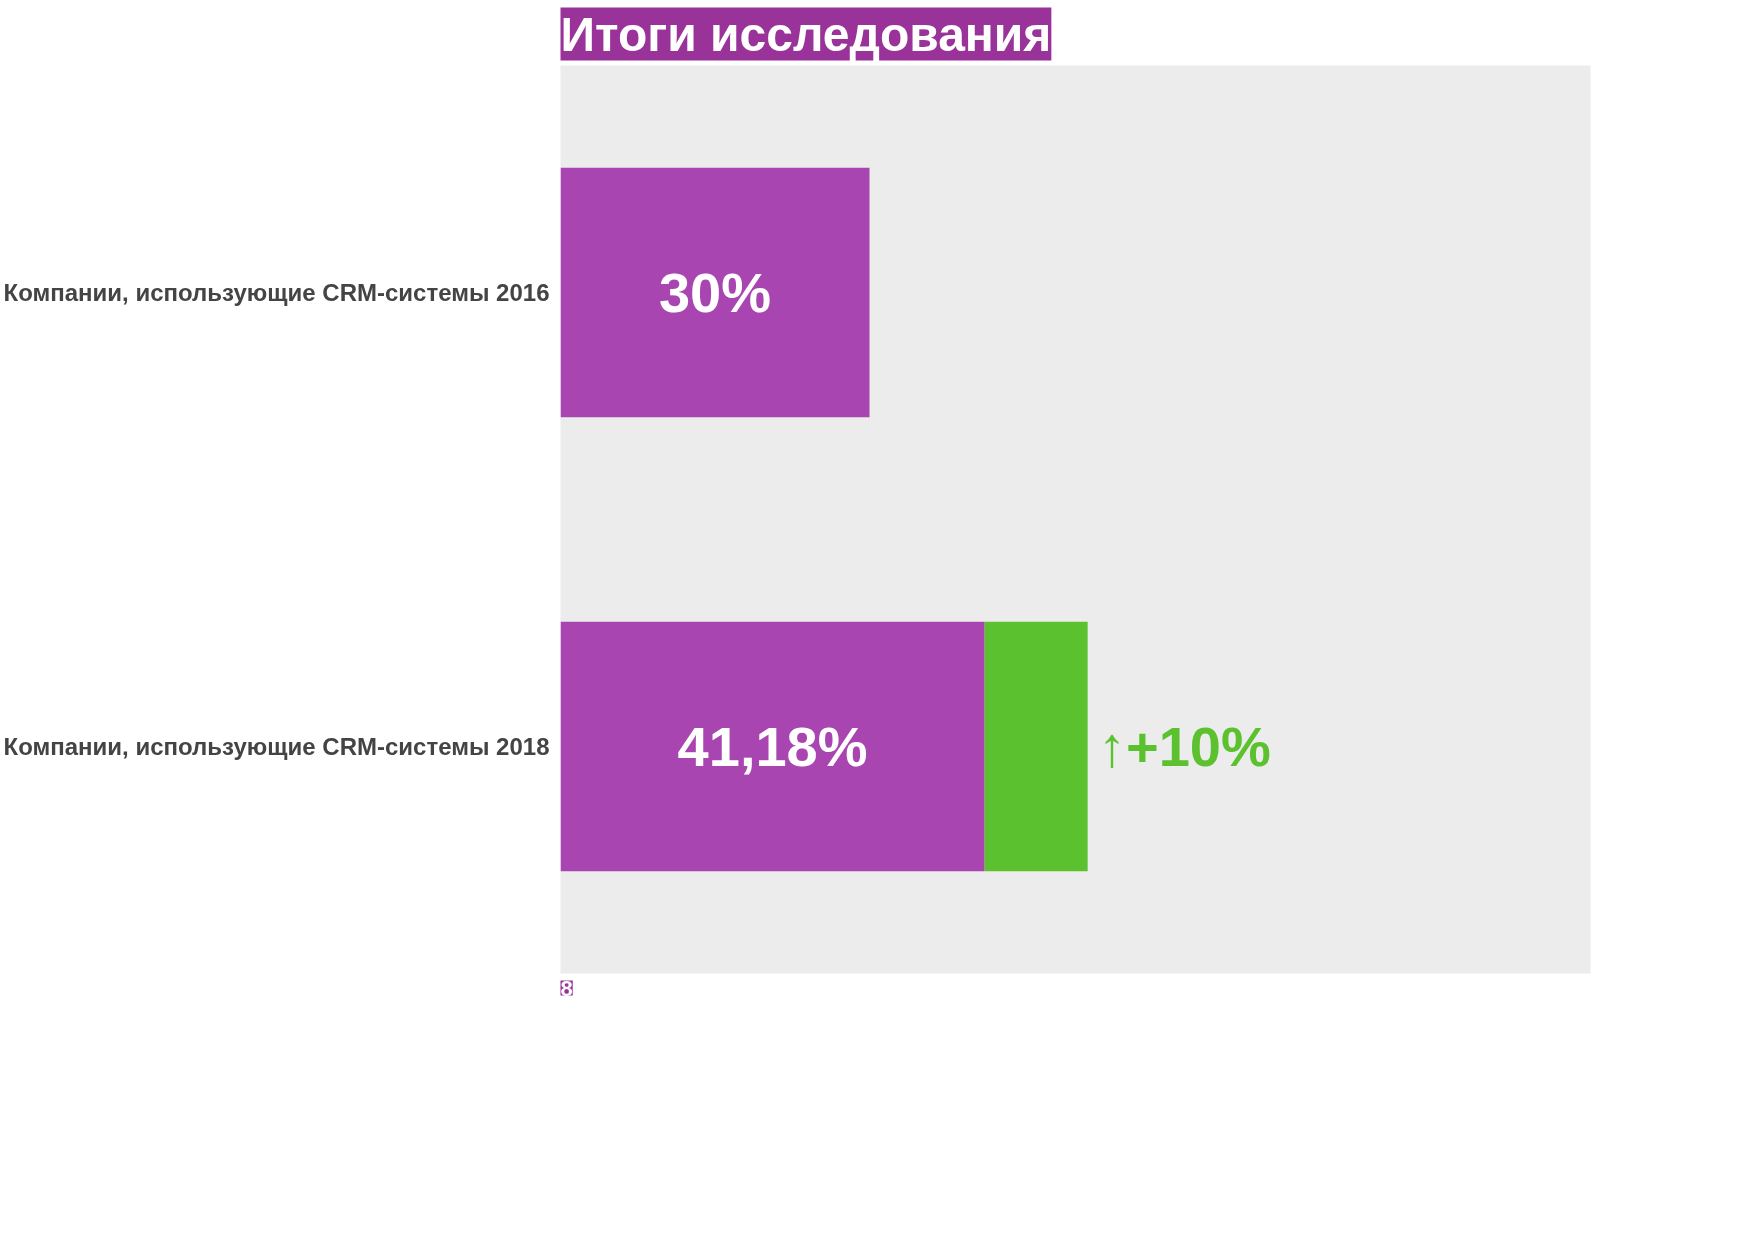  I want to click on data-label: 41,18%, so click(772, 746).